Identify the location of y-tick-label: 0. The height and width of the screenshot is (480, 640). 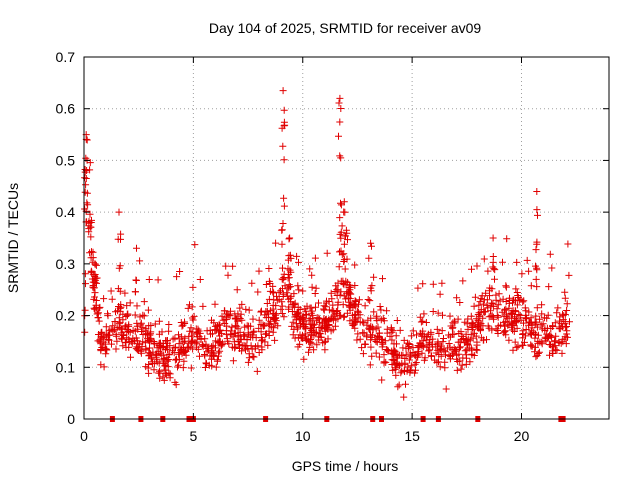
(71, 419).